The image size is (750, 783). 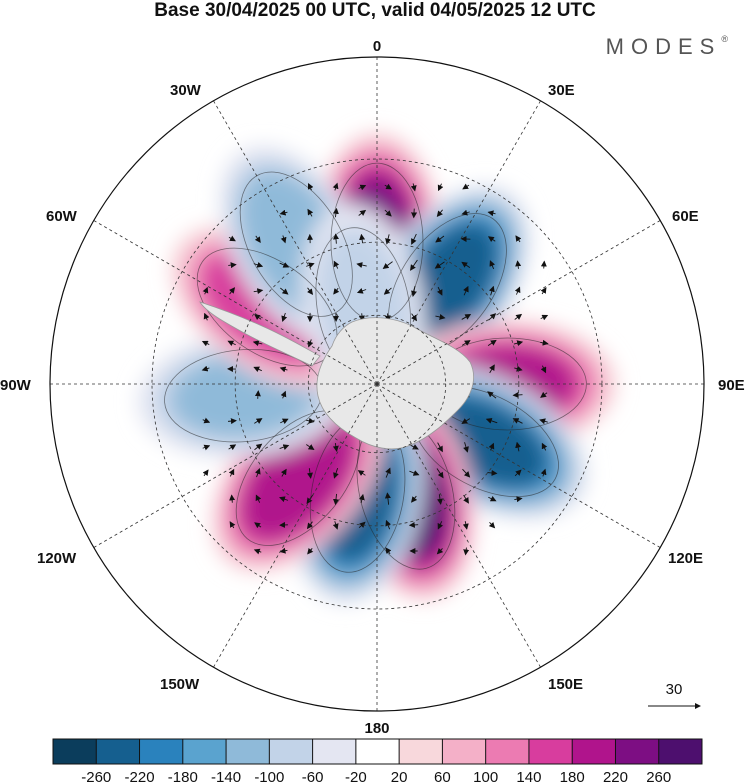 I want to click on lon-label-30e: 30E, so click(x=561, y=90).